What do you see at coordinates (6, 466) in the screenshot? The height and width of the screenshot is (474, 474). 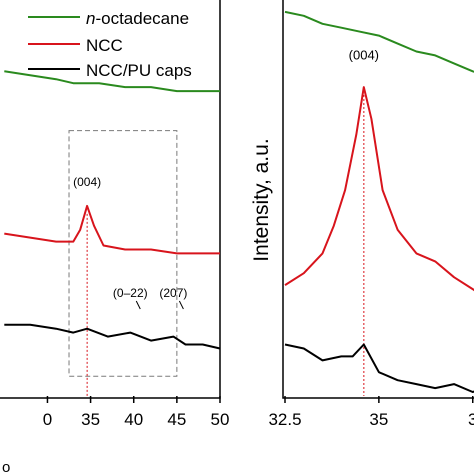 I see `left-x-axis-label-fragment: o` at bounding box center [6, 466].